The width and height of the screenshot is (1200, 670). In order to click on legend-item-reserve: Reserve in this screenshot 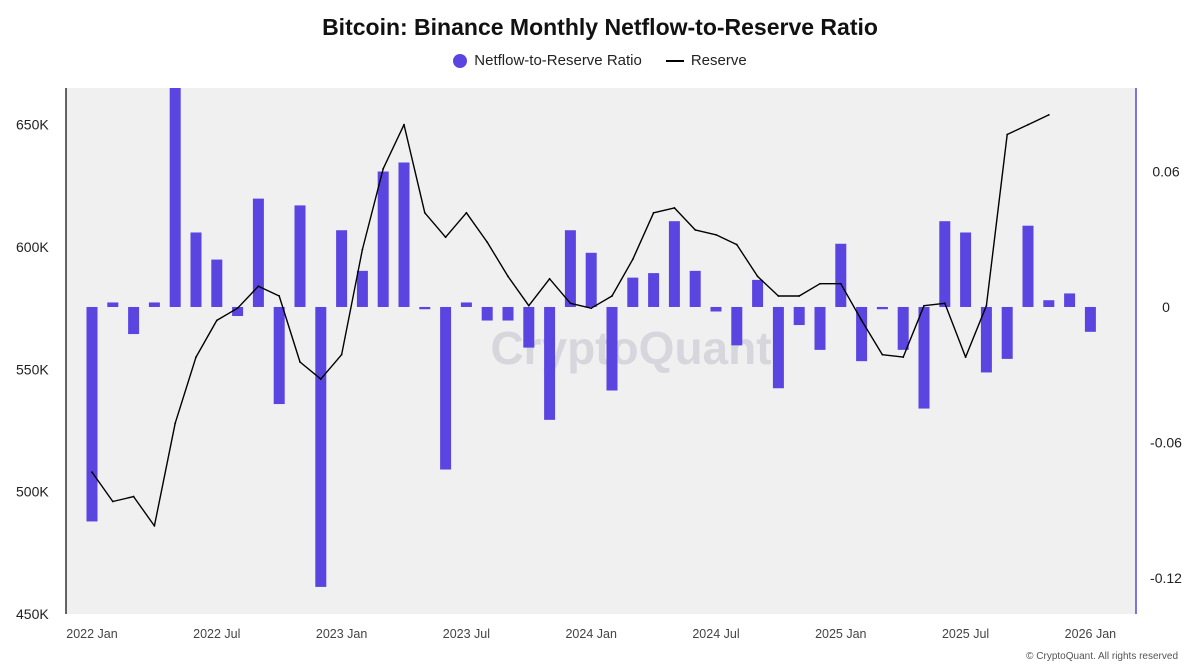, I will do `click(706, 60)`.